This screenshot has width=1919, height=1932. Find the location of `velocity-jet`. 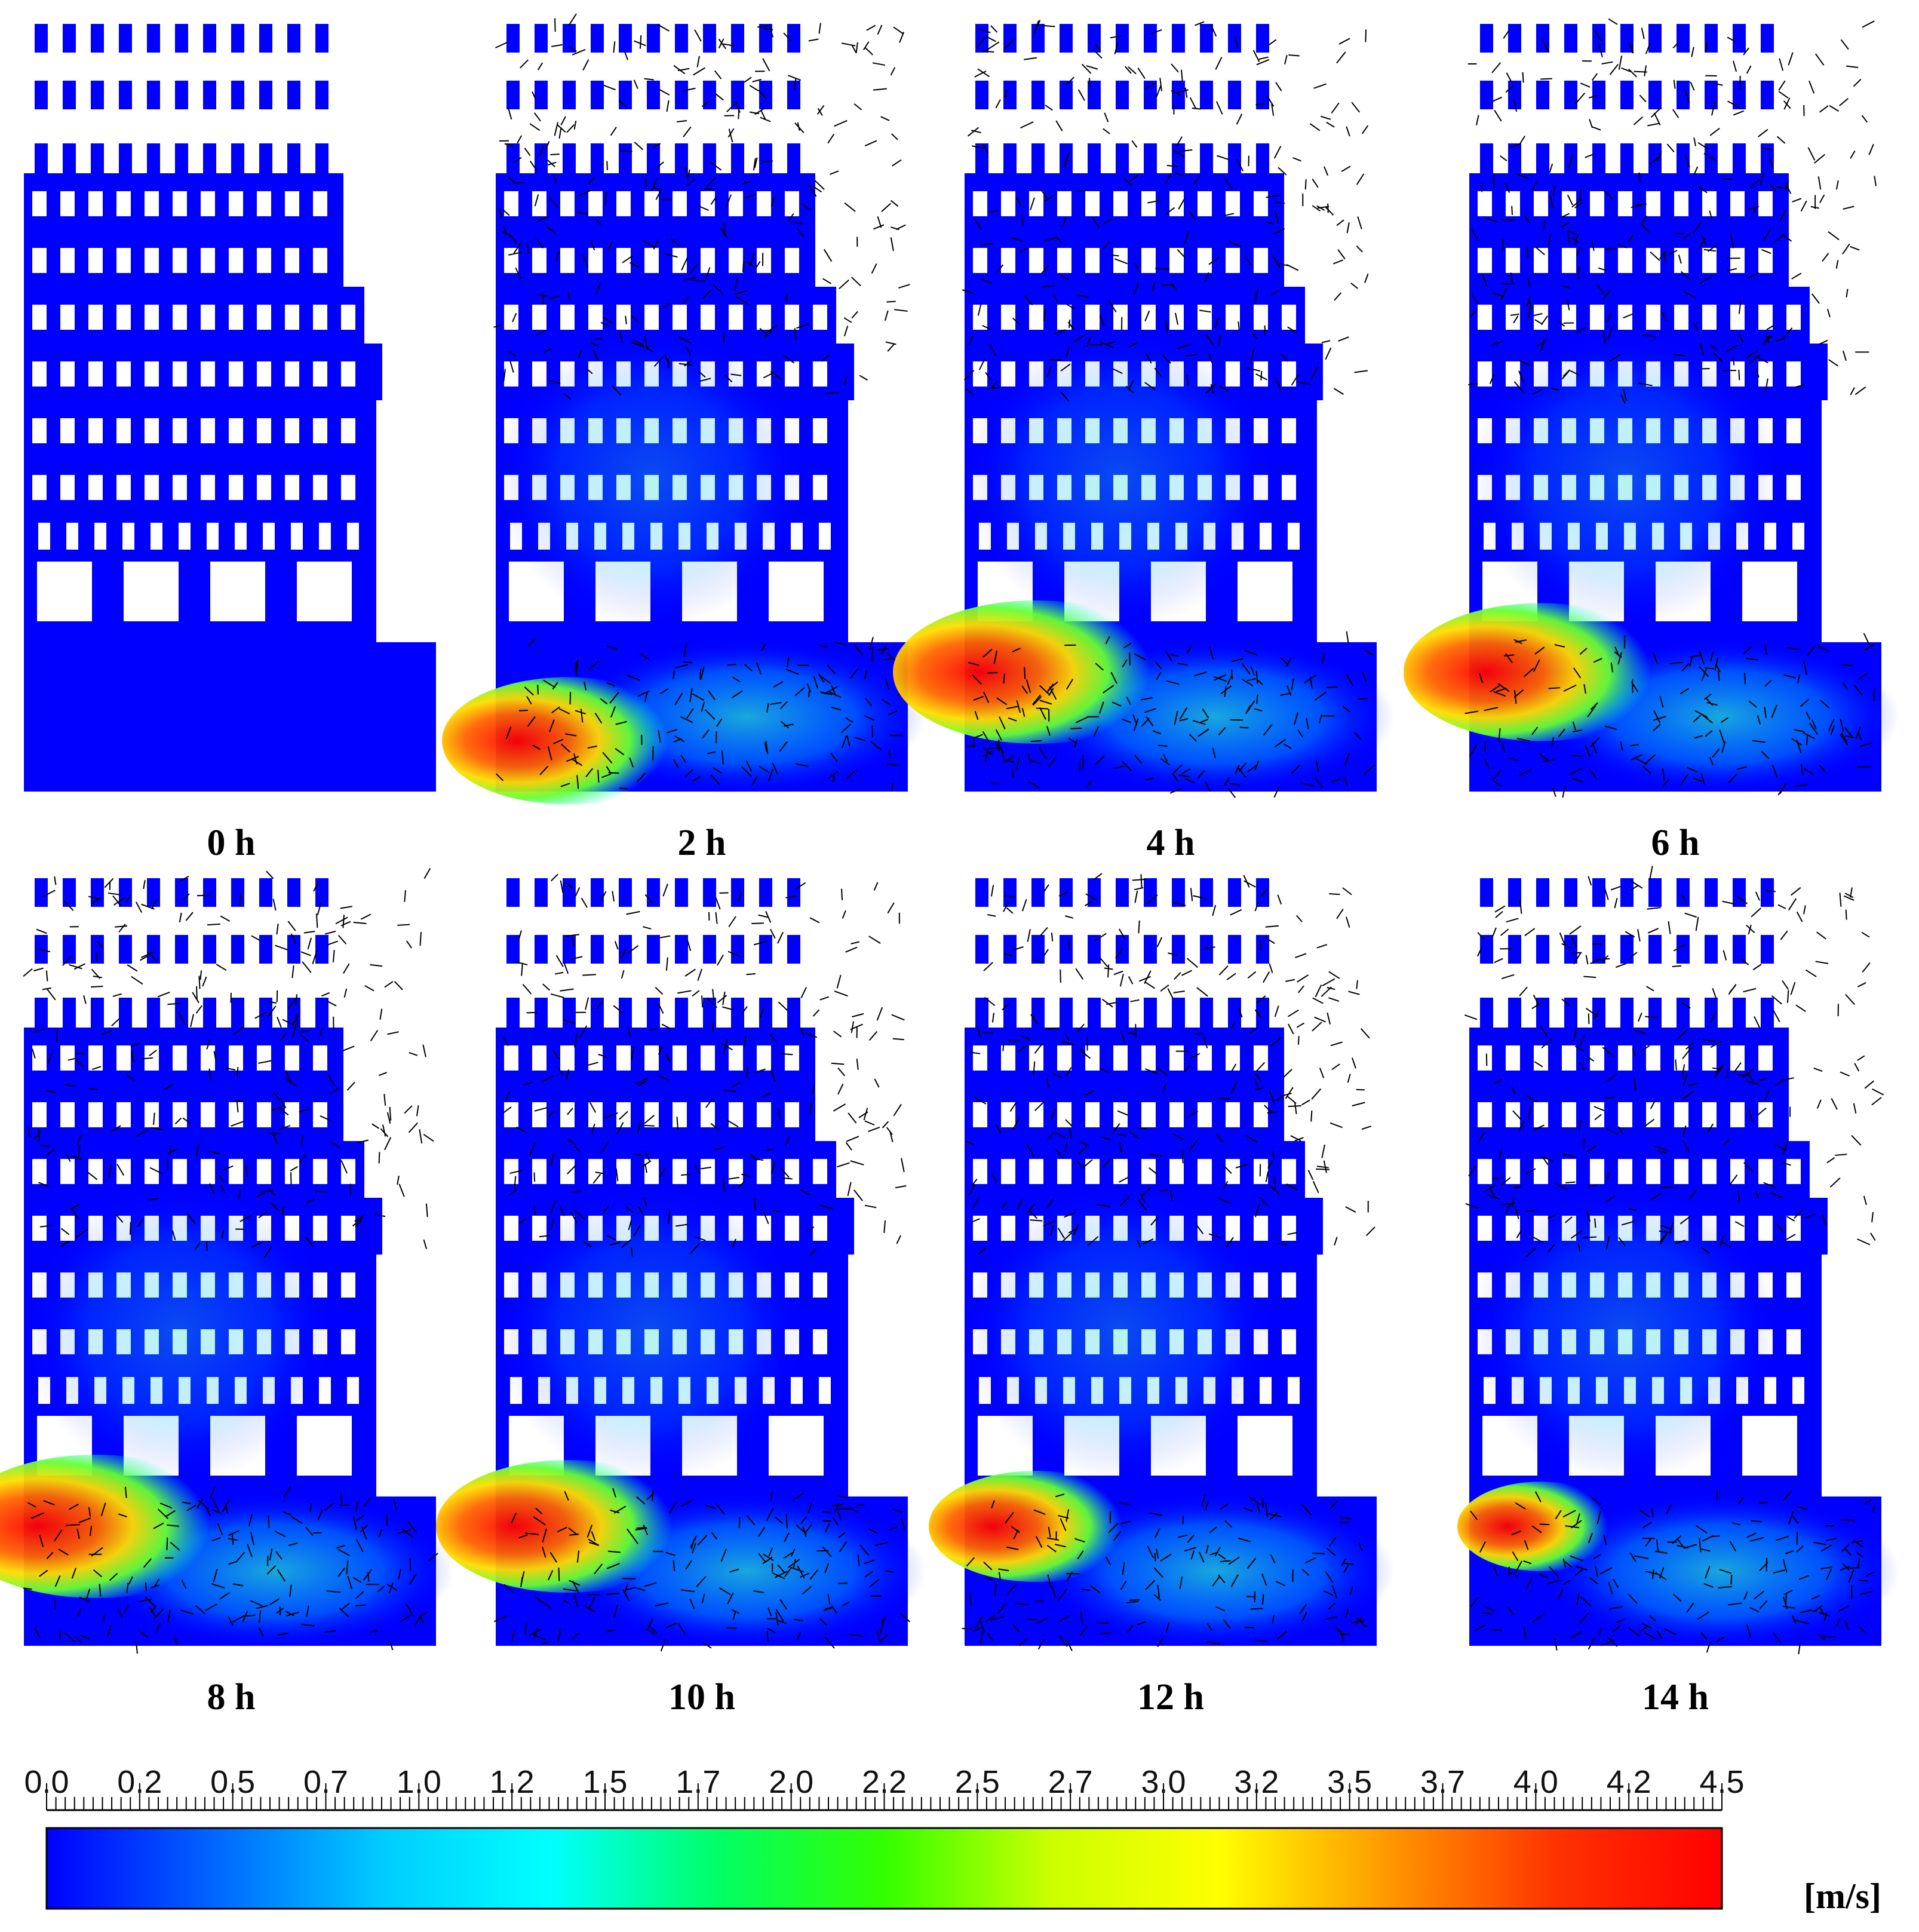

velocity-jet is located at coordinates (1541, 672).